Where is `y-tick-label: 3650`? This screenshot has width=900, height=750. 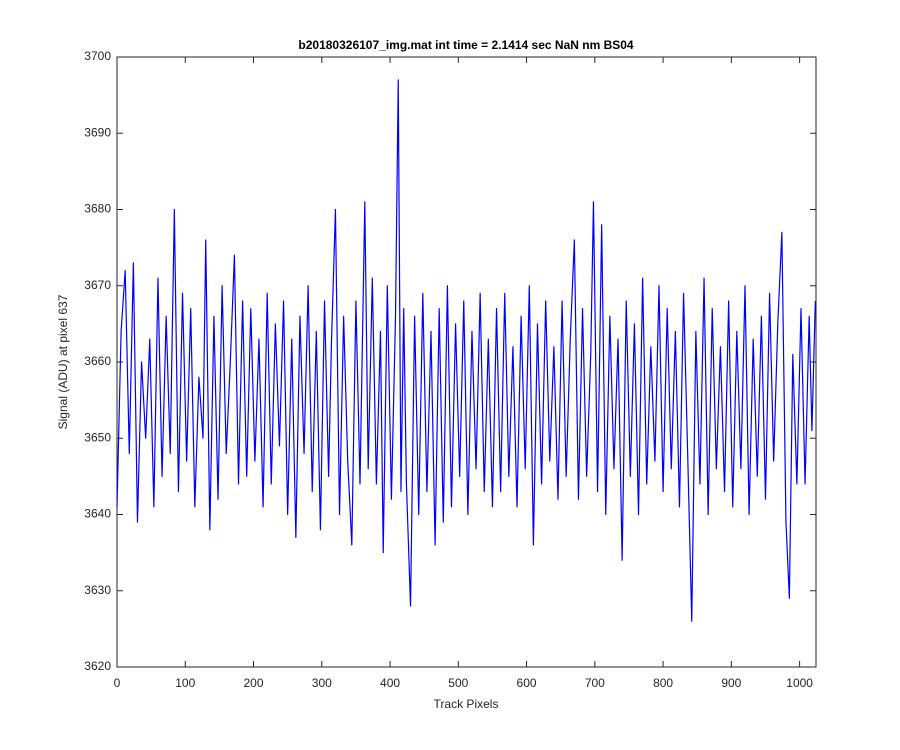
y-tick-label: 3650 is located at coordinates (97, 437).